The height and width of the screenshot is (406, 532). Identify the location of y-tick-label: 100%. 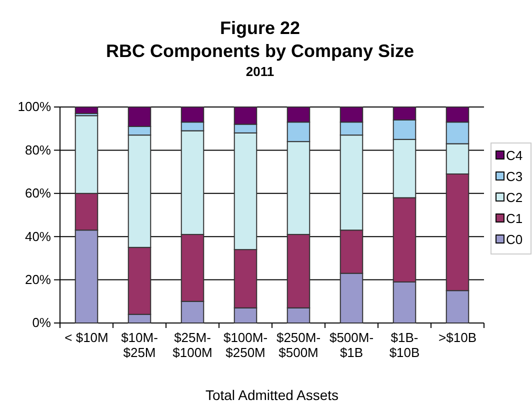
(35, 106).